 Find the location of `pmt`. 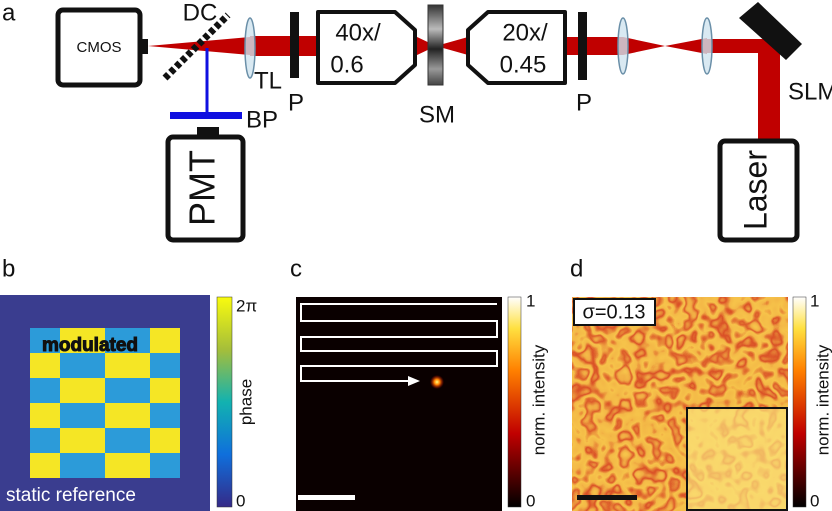

pmt is located at coordinates (205, 188).